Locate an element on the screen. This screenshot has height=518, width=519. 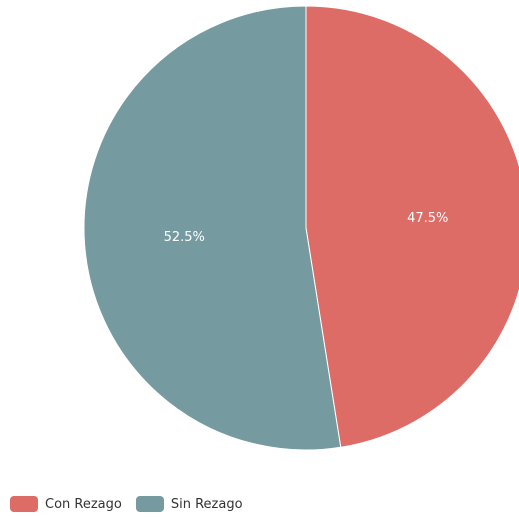
legend-item-sin-rezago: Sin Rezago is located at coordinates (189, 504).